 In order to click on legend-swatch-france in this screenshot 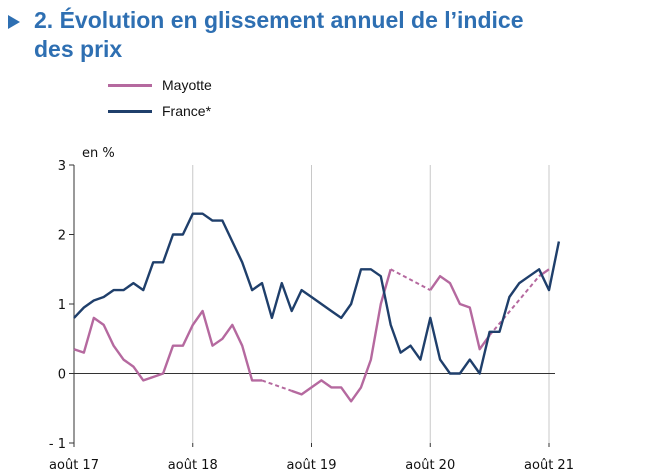, I will do `click(130, 111)`.